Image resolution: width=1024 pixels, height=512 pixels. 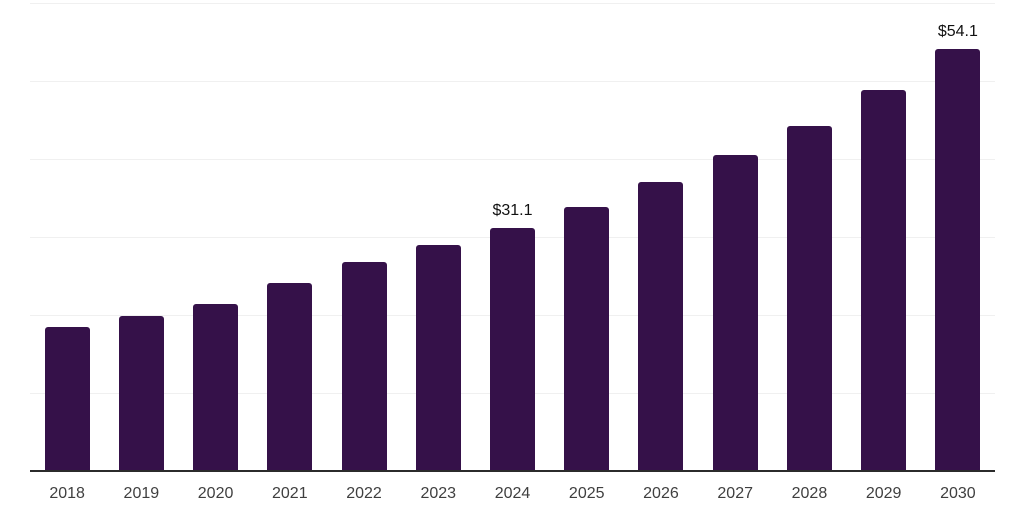 What do you see at coordinates (661, 326) in the screenshot?
I see `bar-2026` at bounding box center [661, 326].